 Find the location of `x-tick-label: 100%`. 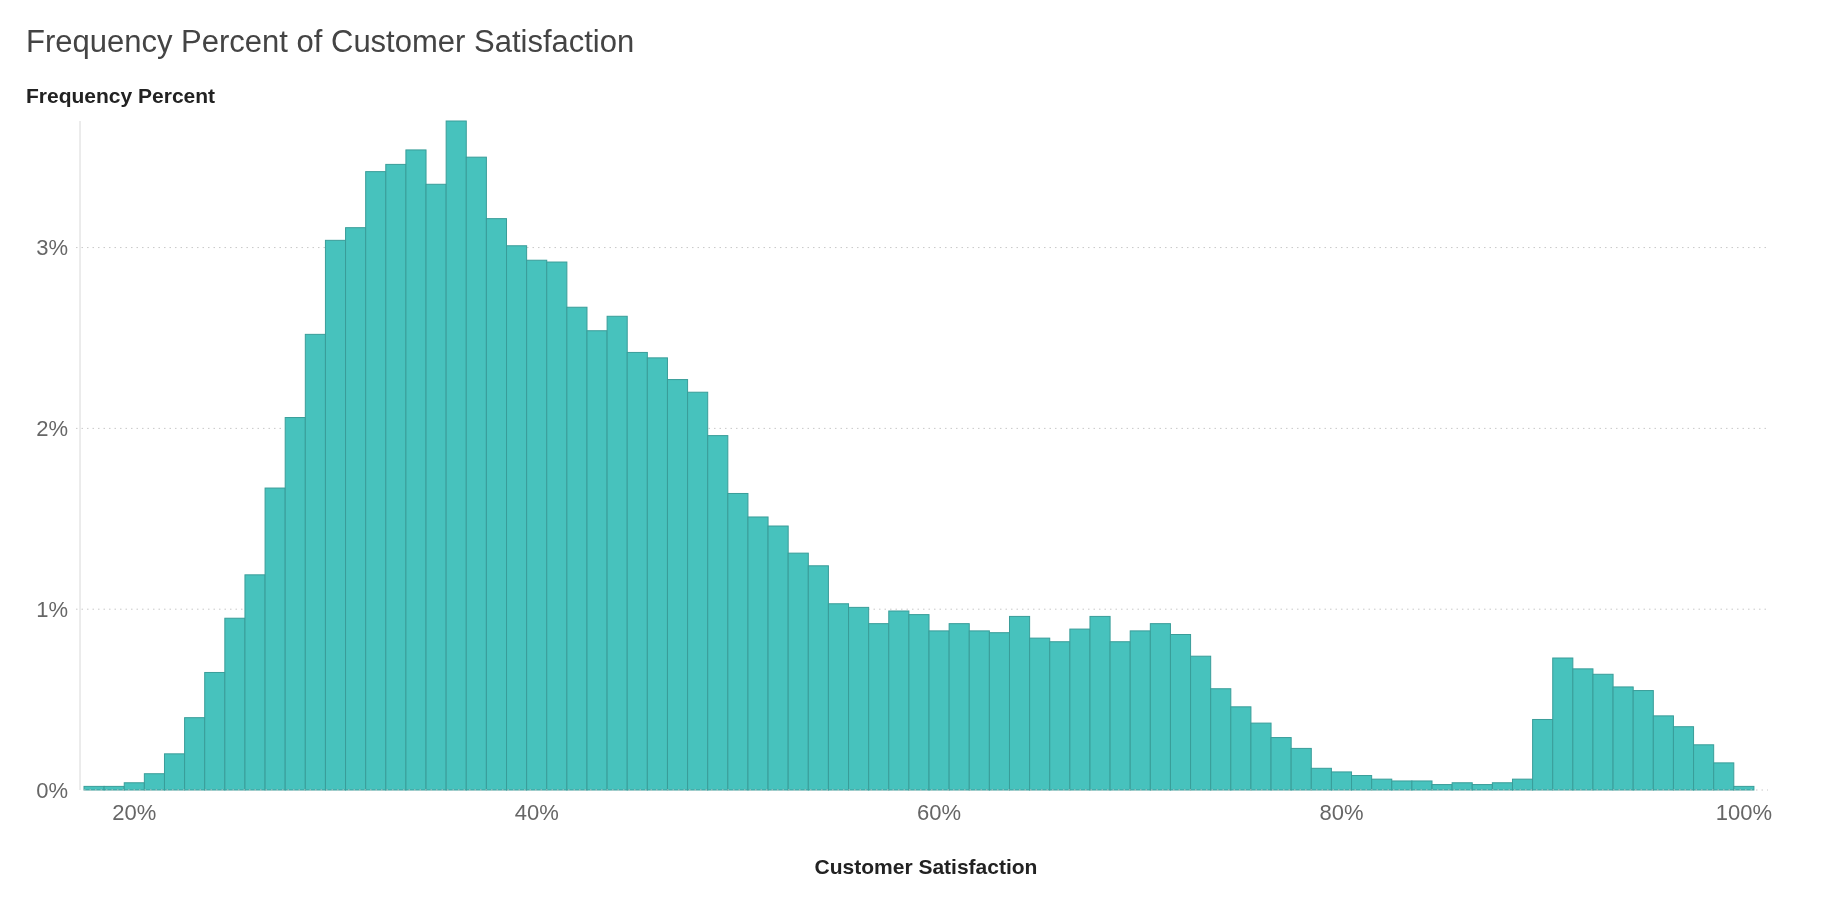

x-tick-label: 100% is located at coordinates (1743, 812).